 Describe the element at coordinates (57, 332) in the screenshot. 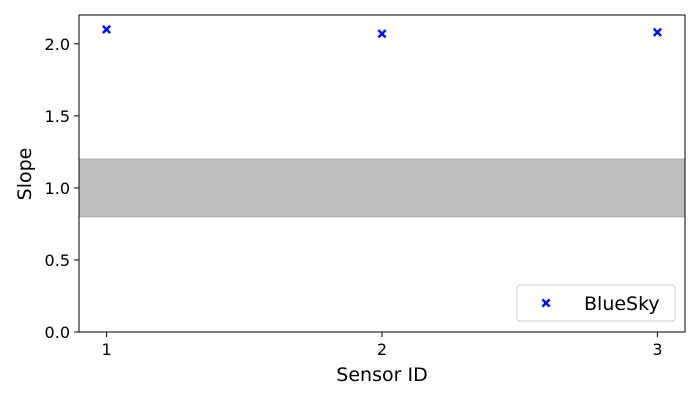

I see `y-tick-label: 0.0` at that location.